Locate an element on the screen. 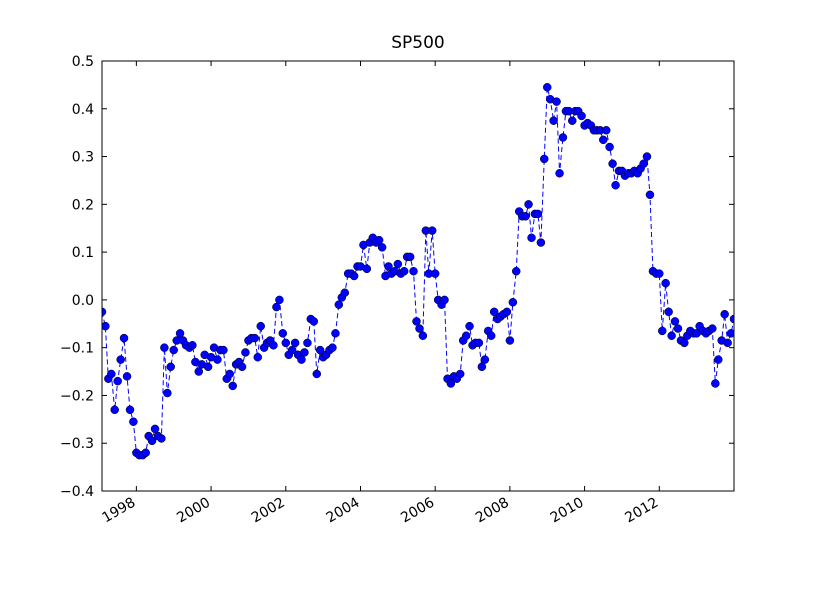  y-tick-label: −0.1 is located at coordinates (77, 349).